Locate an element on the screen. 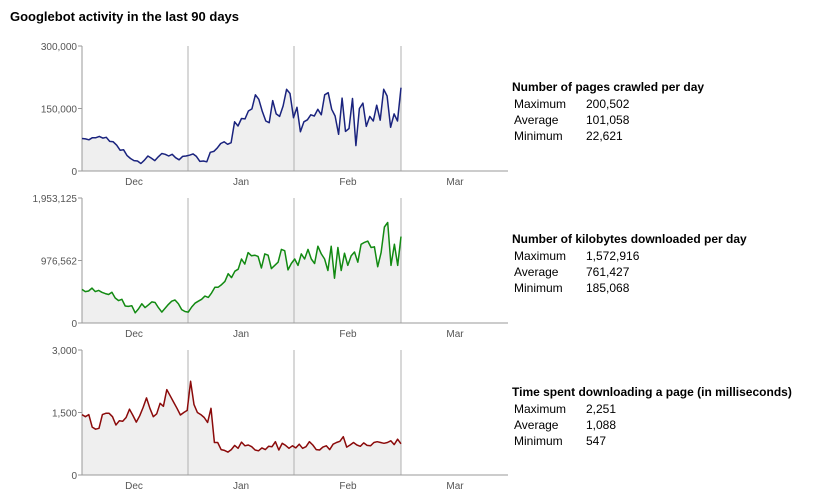 The height and width of the screenshot is (502, 840). stat-row-average: Average 101,058 is located at coordinates (570, 121).